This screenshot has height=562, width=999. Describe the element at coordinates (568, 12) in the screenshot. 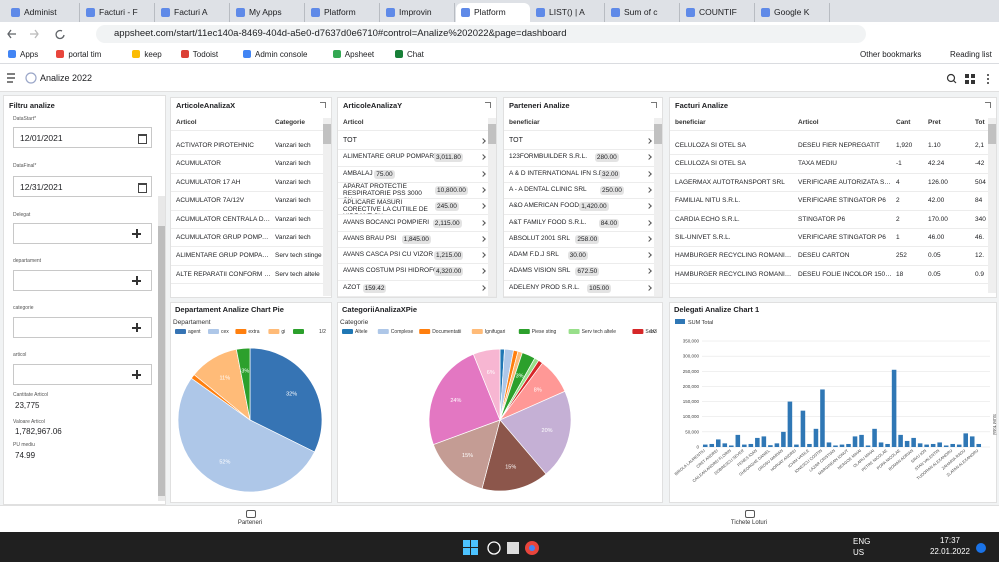

I see `browser-tab: LIST() | A` at that location.